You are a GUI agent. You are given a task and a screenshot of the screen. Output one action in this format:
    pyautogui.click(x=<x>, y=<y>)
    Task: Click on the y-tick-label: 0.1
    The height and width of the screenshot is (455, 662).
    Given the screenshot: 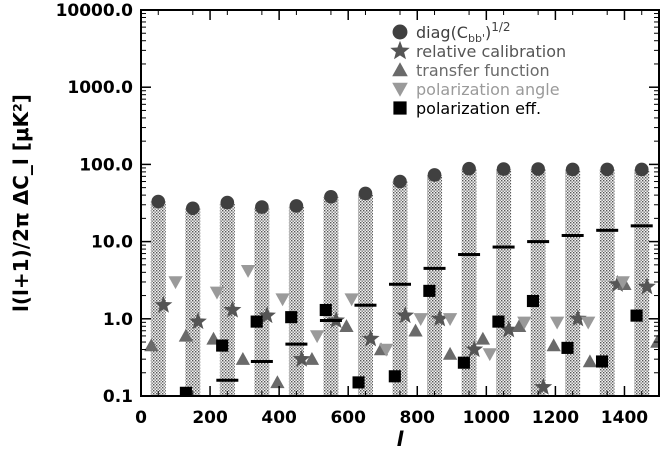 What is the action you would take?
    pyautogui.click(x=118, y=397)
    